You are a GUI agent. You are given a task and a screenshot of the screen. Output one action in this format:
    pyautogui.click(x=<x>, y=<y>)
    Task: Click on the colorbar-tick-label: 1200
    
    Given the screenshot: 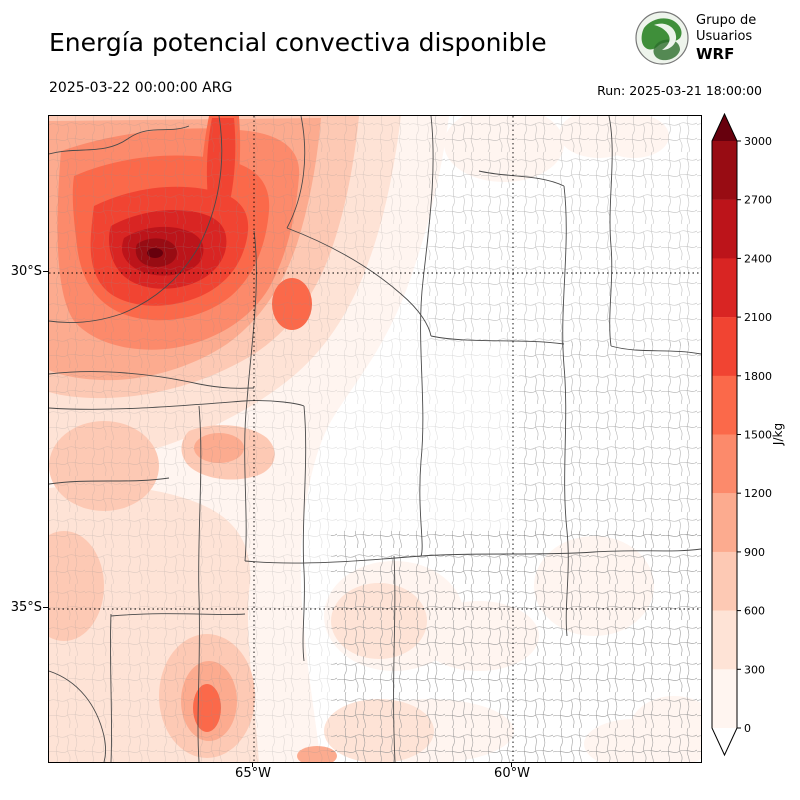 What is the action you would take?
    pyautogui.click(x=758, y=493)
    